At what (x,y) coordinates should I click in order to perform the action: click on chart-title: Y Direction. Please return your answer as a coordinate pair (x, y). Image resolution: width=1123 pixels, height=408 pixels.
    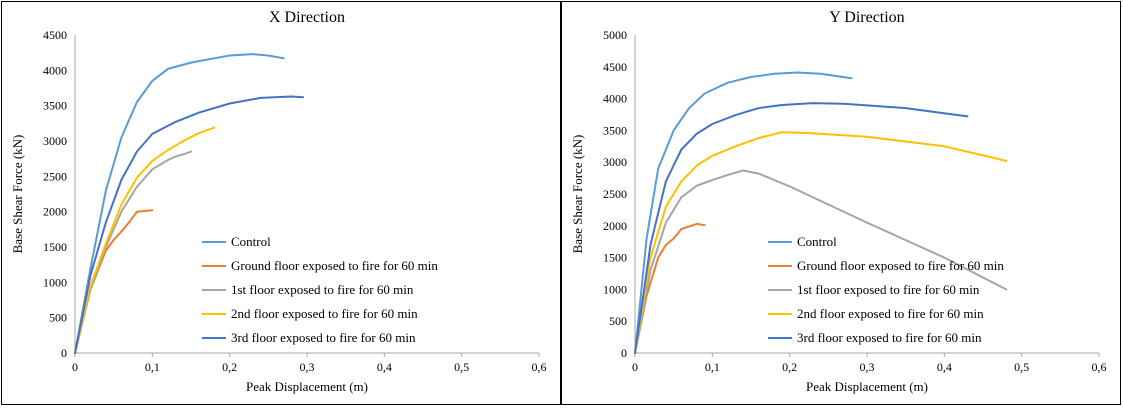
    Looking at the image, I should click on (866, 17).